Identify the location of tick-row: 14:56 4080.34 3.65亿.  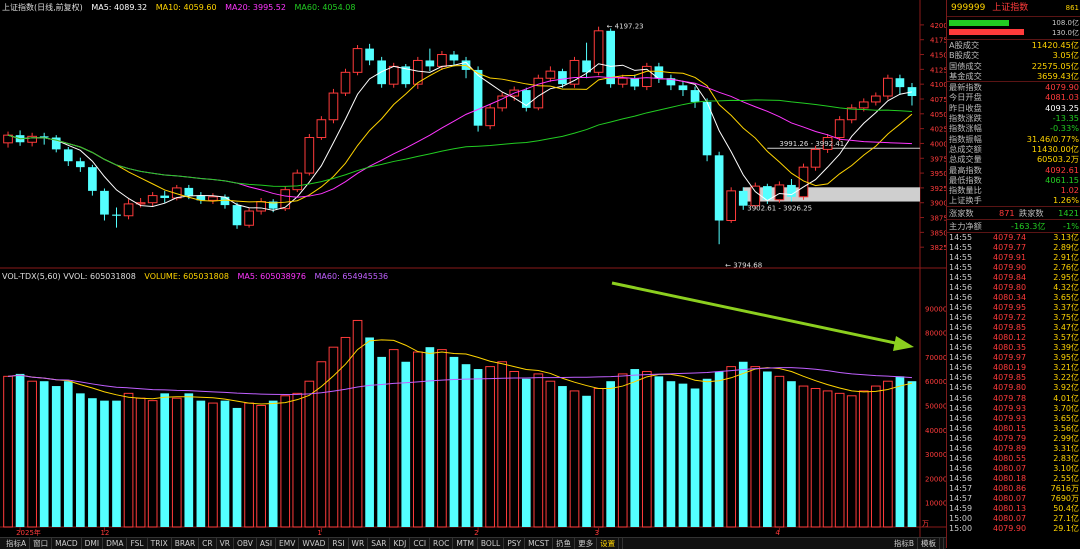
(1013, 298).